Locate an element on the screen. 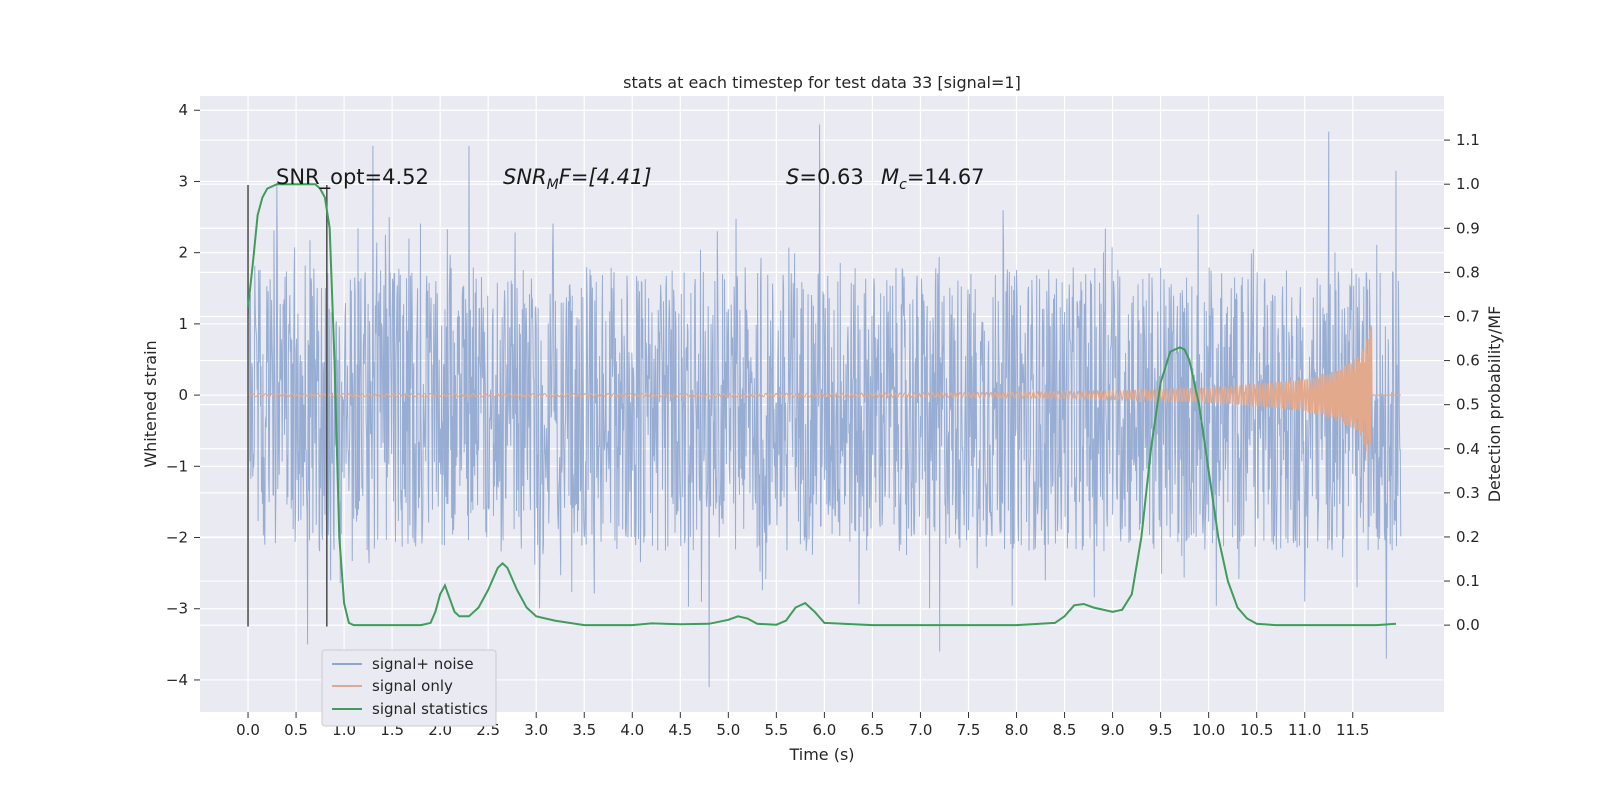 Image resolution: width=1600 pixels, height=800 pixels. y2-tick-label: 0.9 is located at coordinates (1468, 228).